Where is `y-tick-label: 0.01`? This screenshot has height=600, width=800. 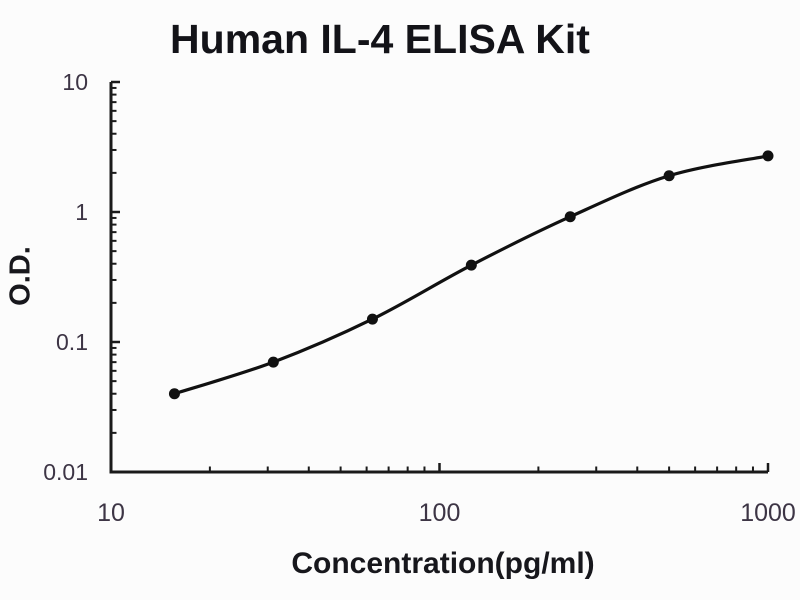
y-tick-label: 0.01 is located at coordinates (65, 472).